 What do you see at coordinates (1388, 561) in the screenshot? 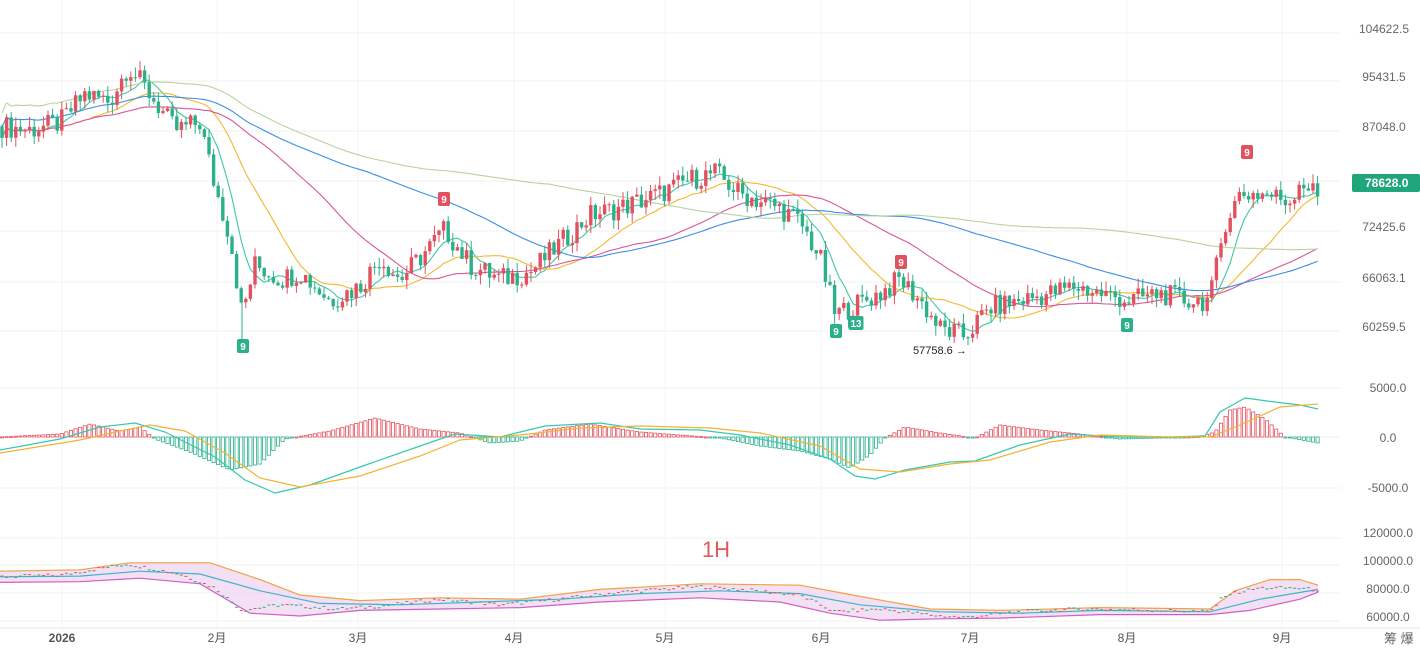
I see `boll-tick: 100000.0` at bounding box center [1388, 561].